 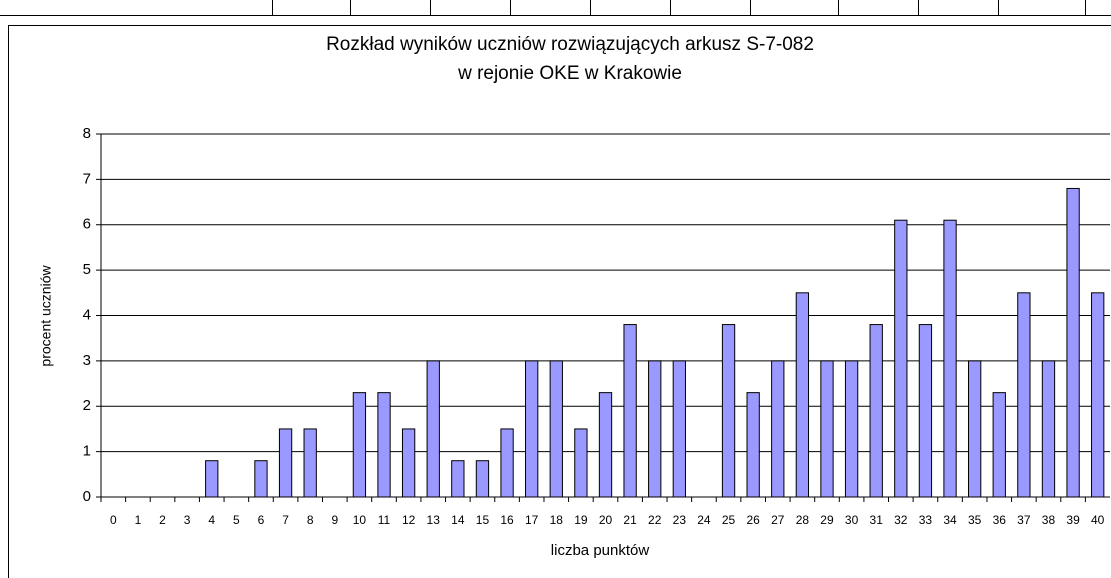 I want to click on x-tick-label: 19, so click(x=581, y=520).